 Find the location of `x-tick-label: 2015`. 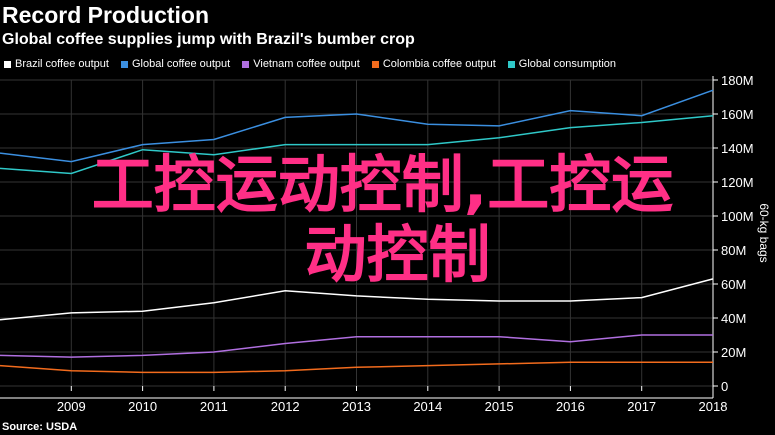

x-tick-label: 2015 is located at coordinates (499, 406).